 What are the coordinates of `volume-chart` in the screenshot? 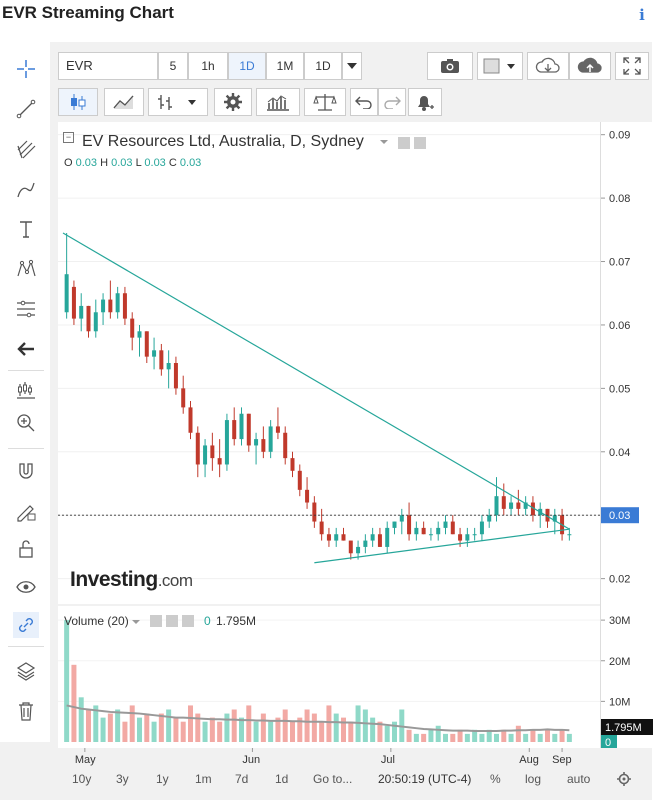 It's located at (329, 677).